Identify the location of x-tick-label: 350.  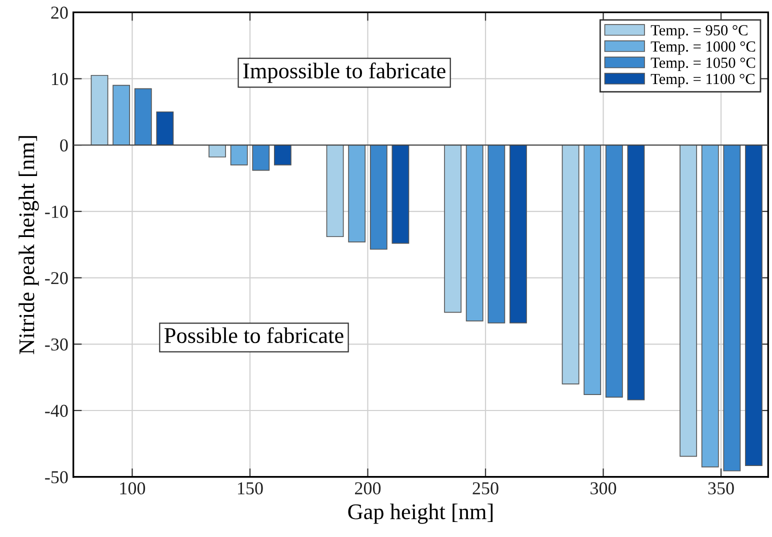
(721, 488).